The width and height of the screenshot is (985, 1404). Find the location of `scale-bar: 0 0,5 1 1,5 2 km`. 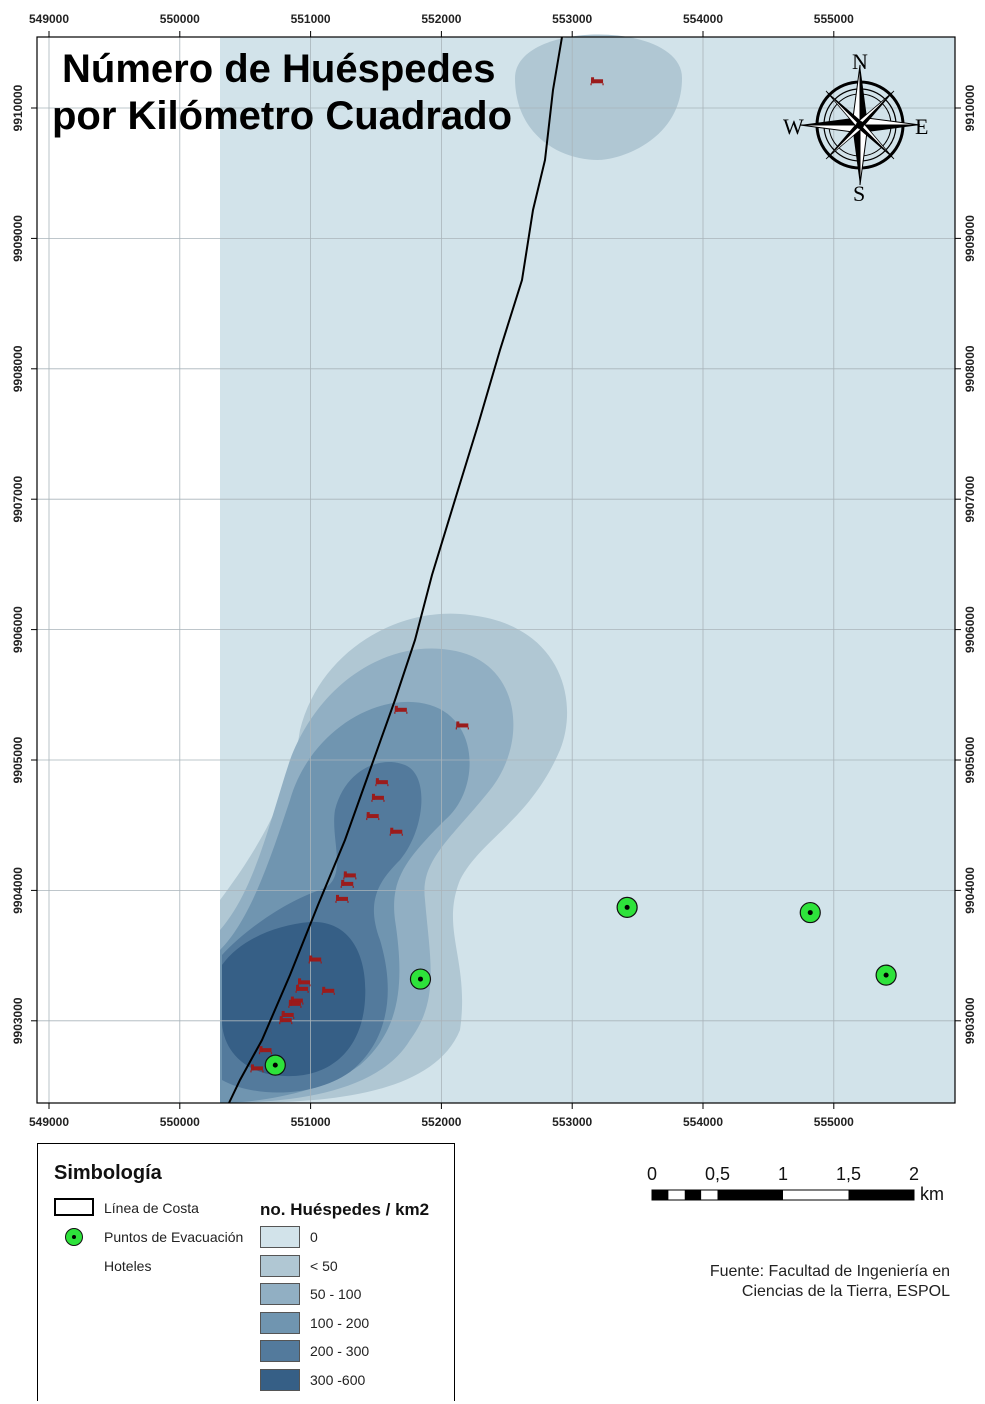

scale-bar: 0 0,5 1 1,5 2 km is located at coordinates (800, 1190).